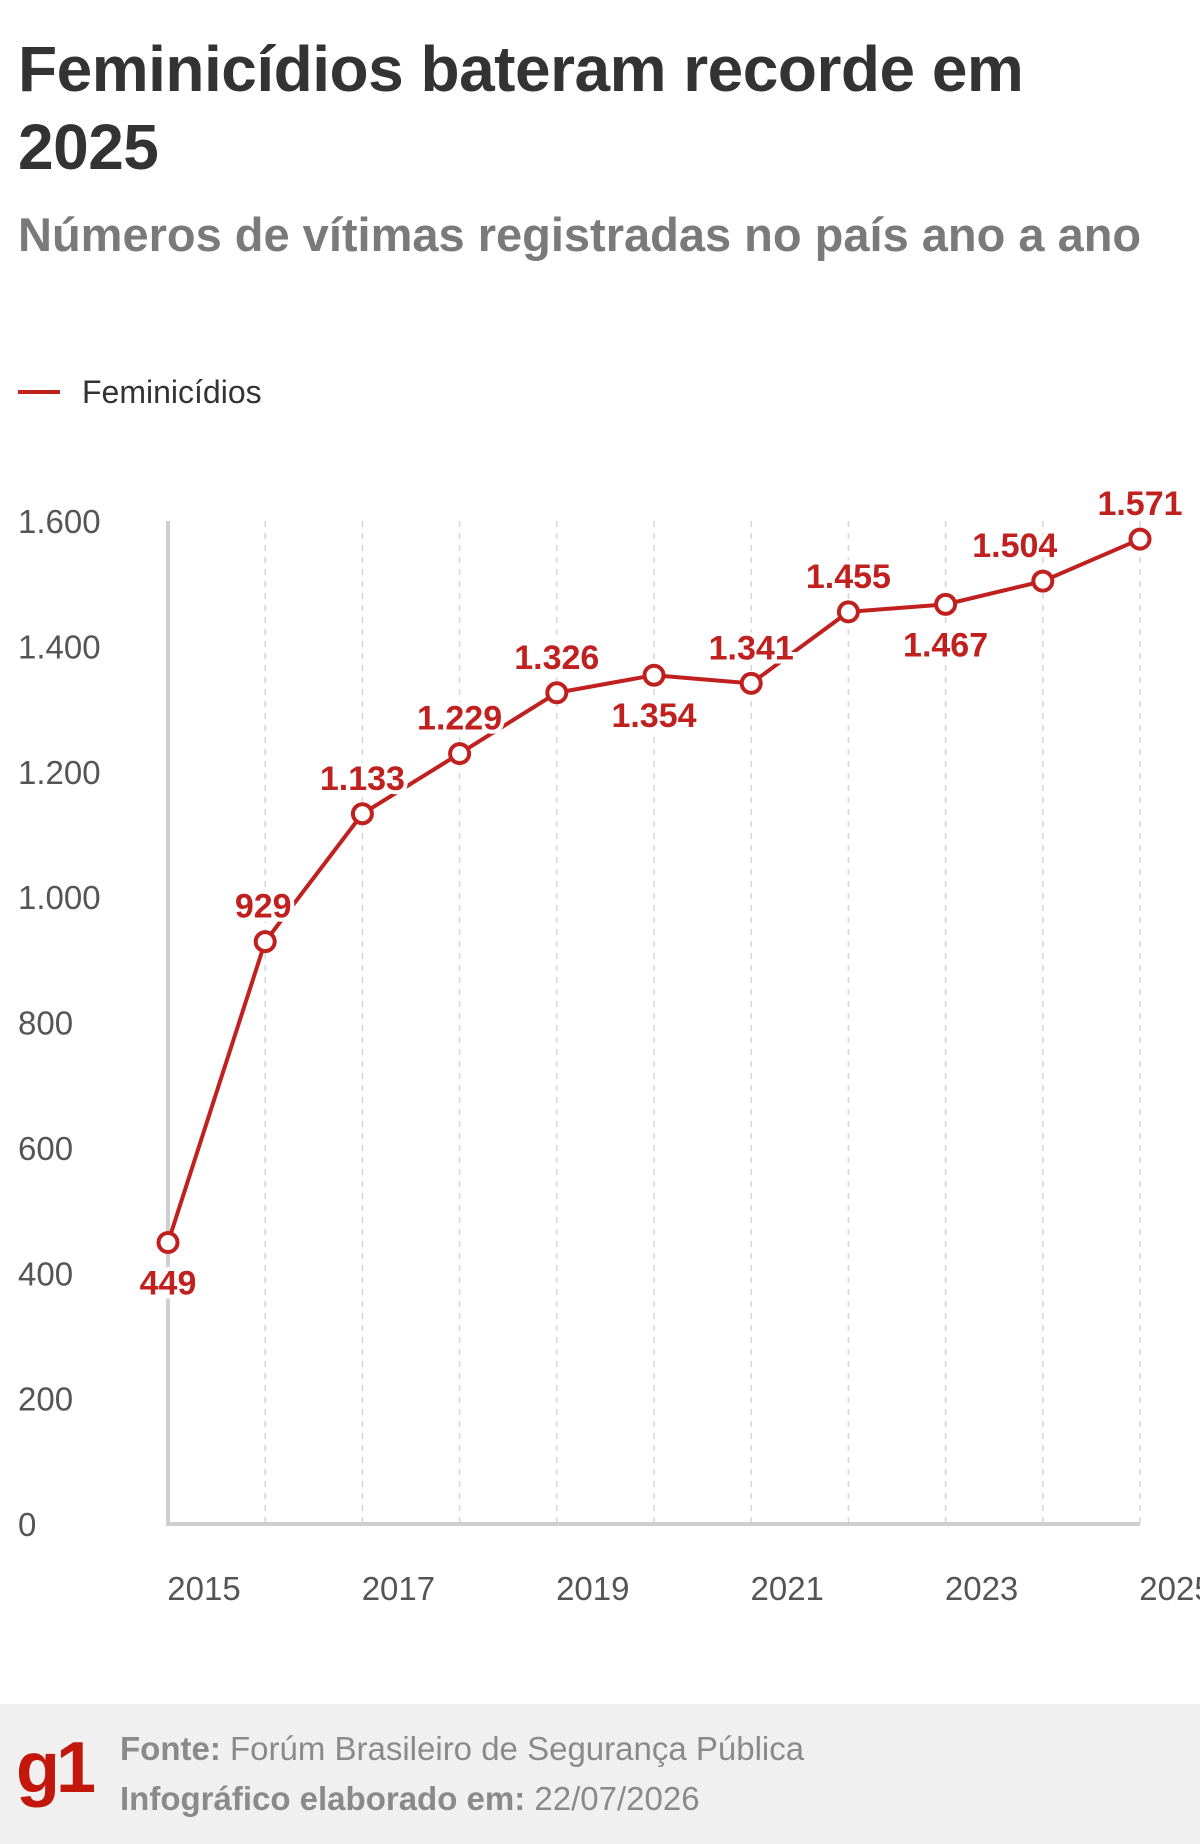 This screenshot has width=1200, height=1844. Describe the element at coordinates (59, 646) in the screenshot. I see `y-tick-label: 1.400` at that location.